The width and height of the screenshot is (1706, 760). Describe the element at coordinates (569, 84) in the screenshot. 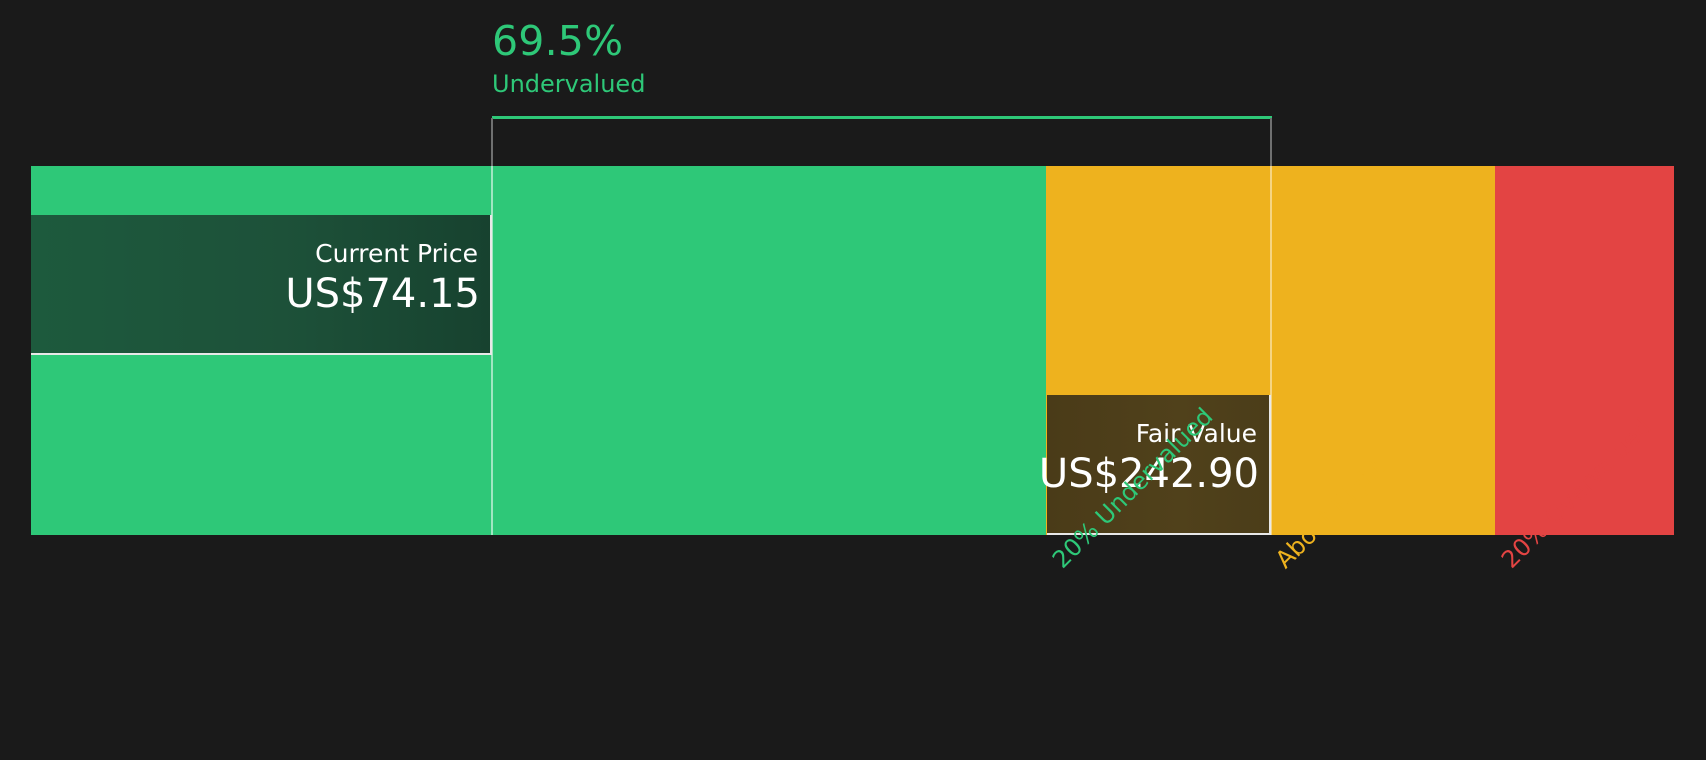

I see `valuation-state-label: Undervalued` at that location.